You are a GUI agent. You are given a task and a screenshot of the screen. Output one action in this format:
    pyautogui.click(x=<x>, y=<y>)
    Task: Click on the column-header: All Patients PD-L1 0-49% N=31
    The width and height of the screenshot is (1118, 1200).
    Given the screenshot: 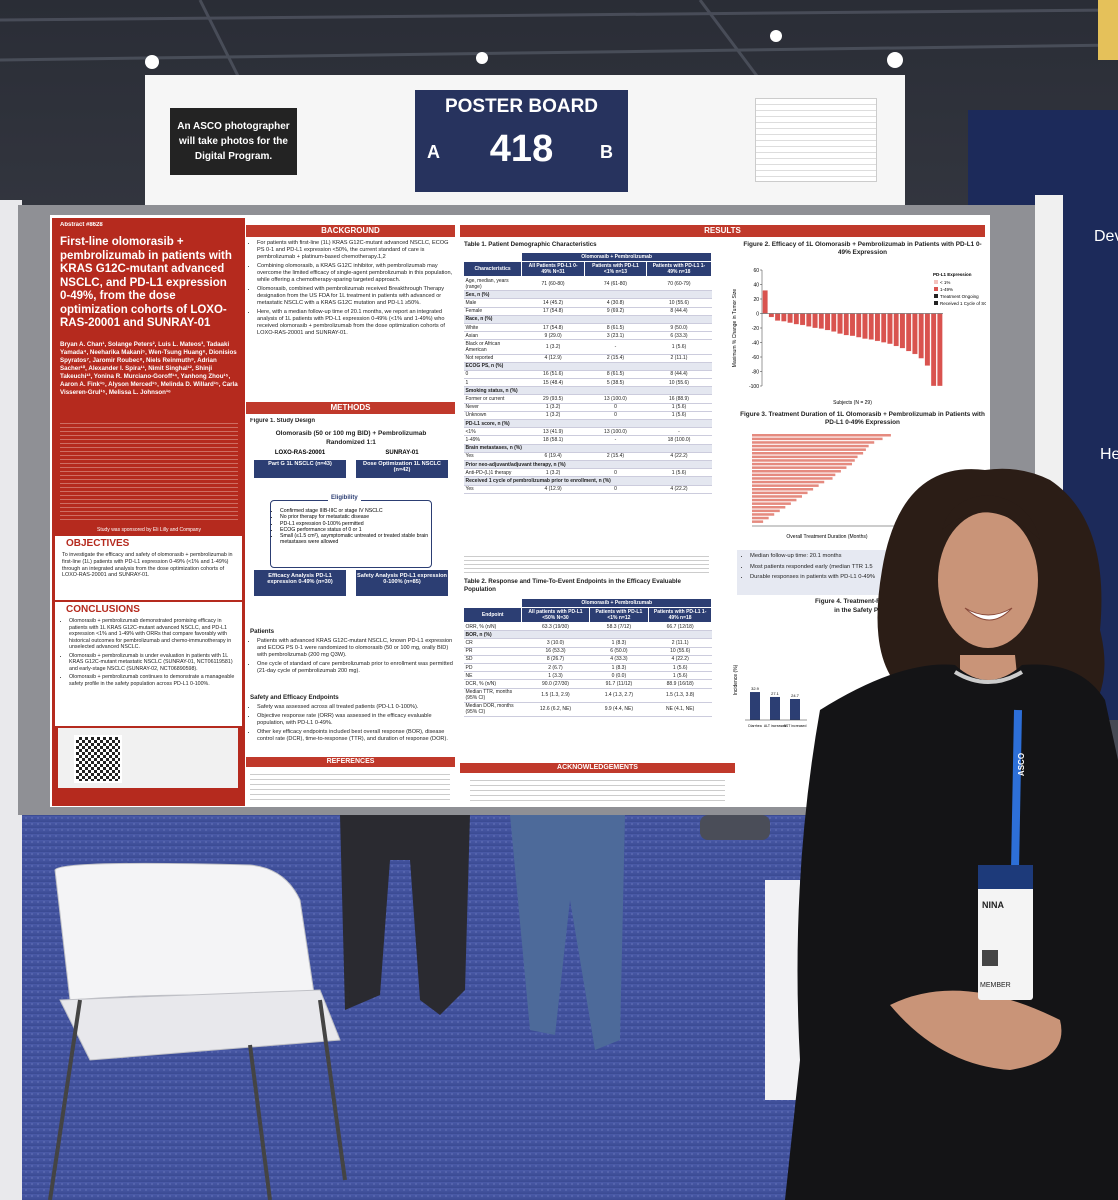 What is the action you would take?
    pyautogui.click(x=553, y=269)
    